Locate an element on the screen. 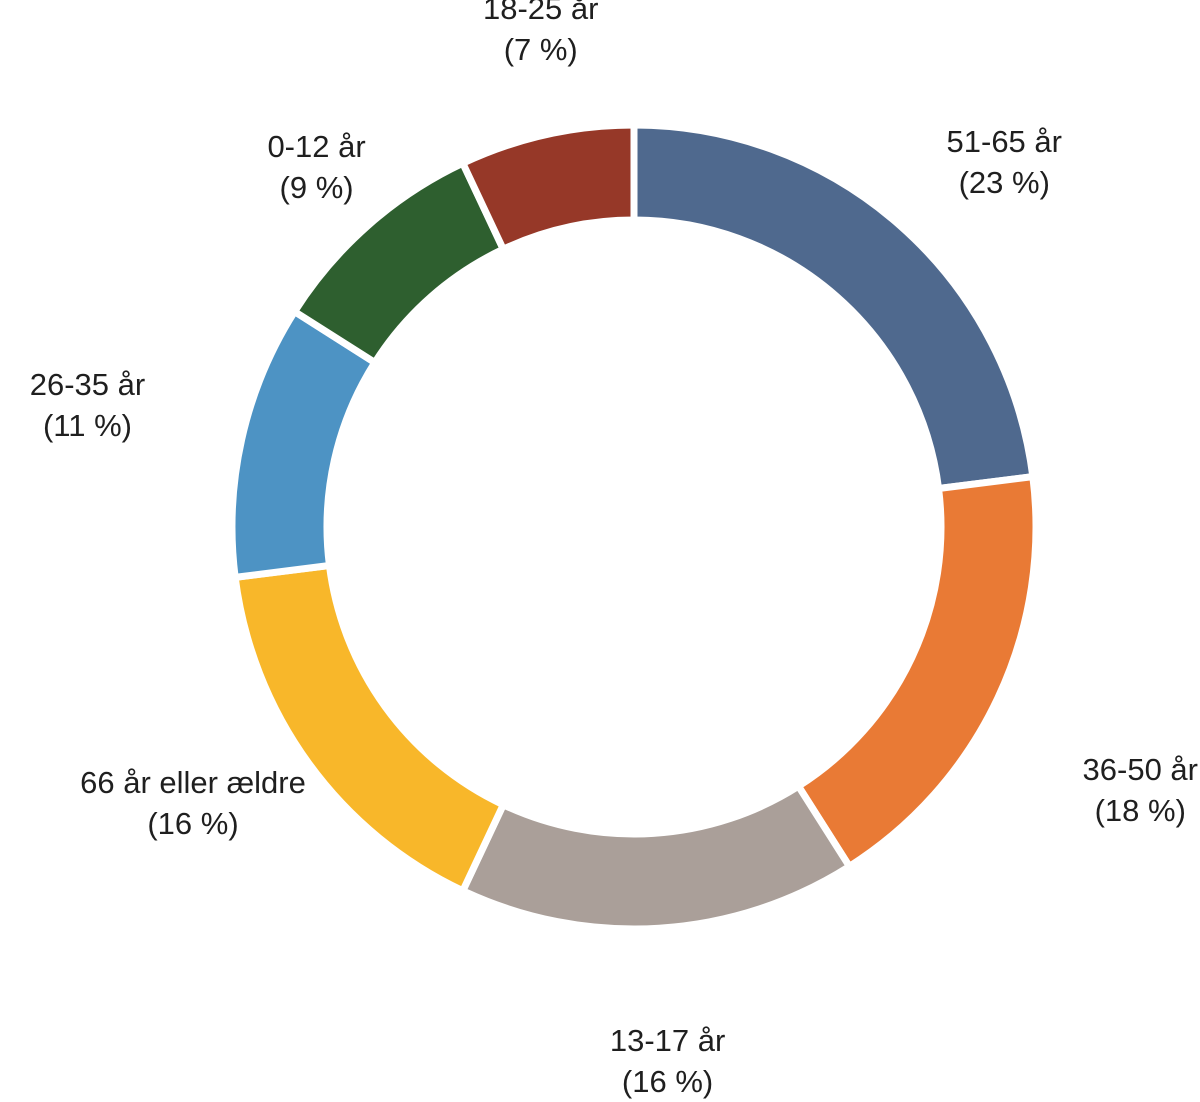  slice-label-36-50: 36-50 år (18 %) is located at coordinates (1140, 790).